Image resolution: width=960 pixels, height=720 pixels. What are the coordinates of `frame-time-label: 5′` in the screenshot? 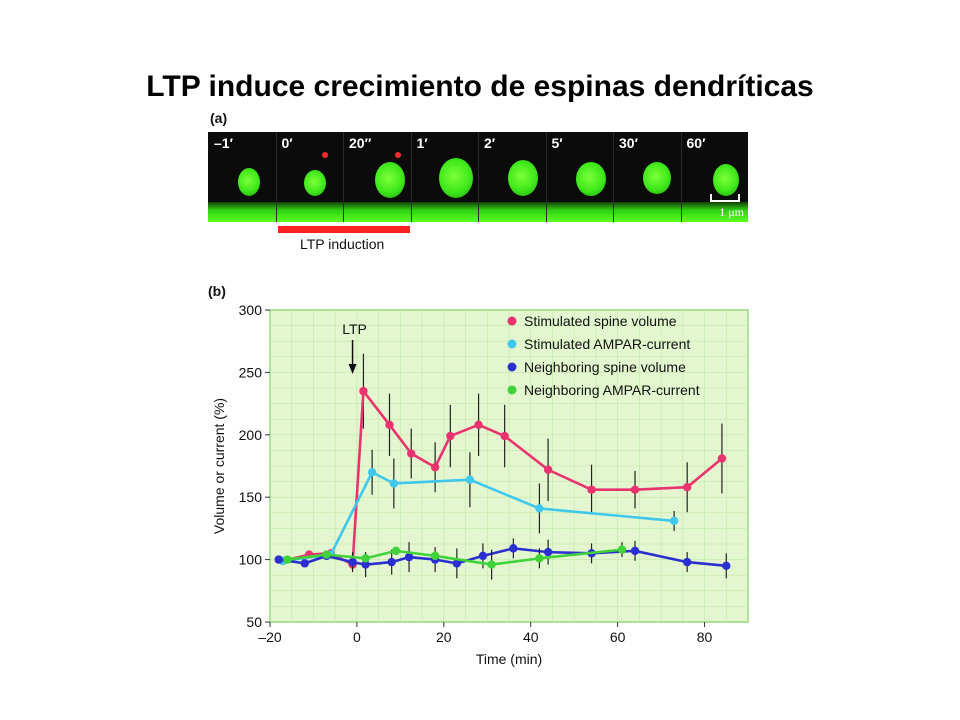 It's located at (557, 143).